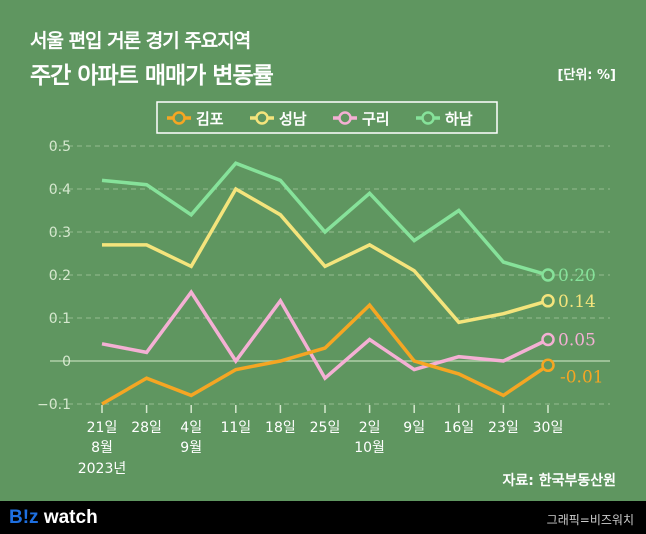  What do you see at coordinates (235, 428) in the screenshot?
I see `x-tick-label: 11일` at bounding box center [235, 428].